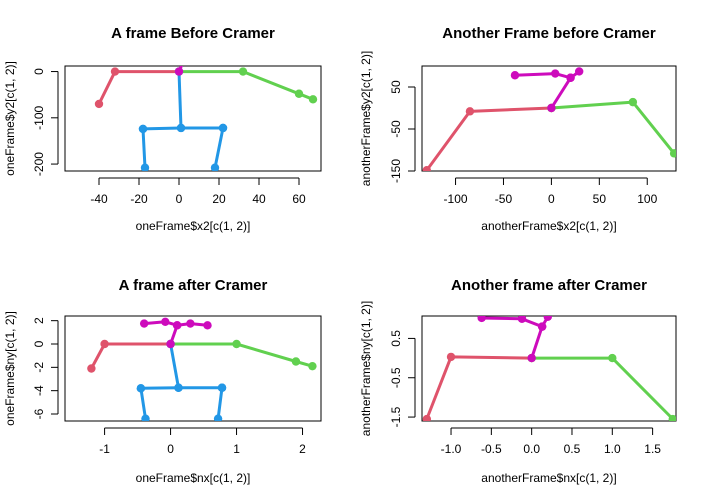  Describe the element at coordinates (549, 33) in the screenshot. I see `panel-2-title: Another Frame before Cramer` at that location.